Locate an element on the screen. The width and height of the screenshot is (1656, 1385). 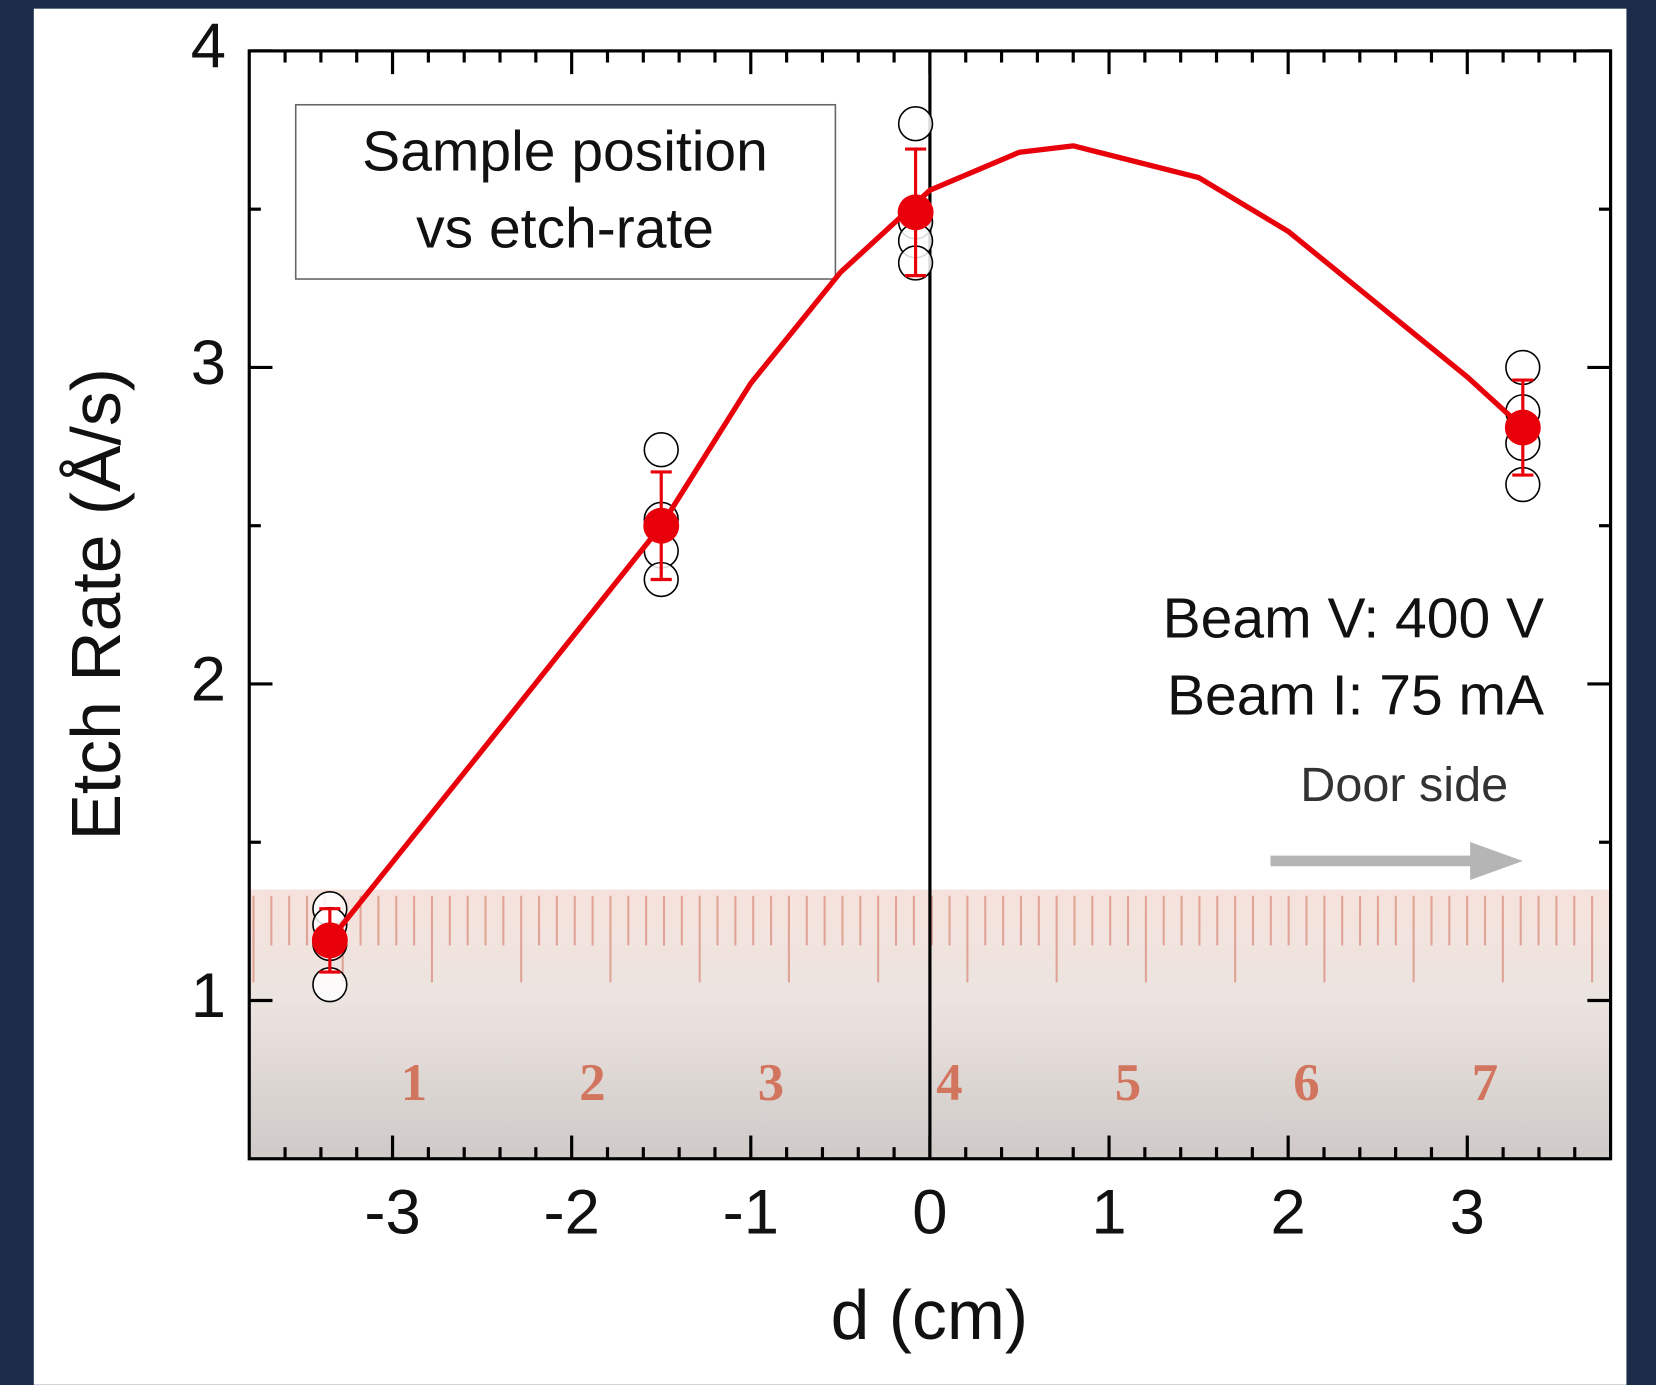
annotation-text: Beam I: 75 mA is located at coordinates (1355, 695).